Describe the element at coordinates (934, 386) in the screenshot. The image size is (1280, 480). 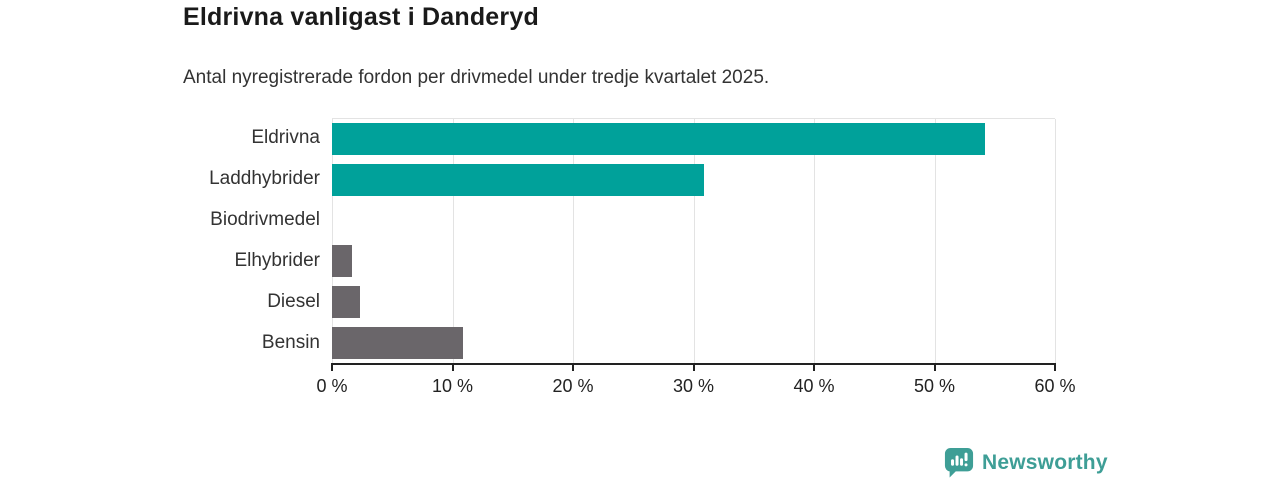
I see `x-tick-label-50: 50 %` at that location.